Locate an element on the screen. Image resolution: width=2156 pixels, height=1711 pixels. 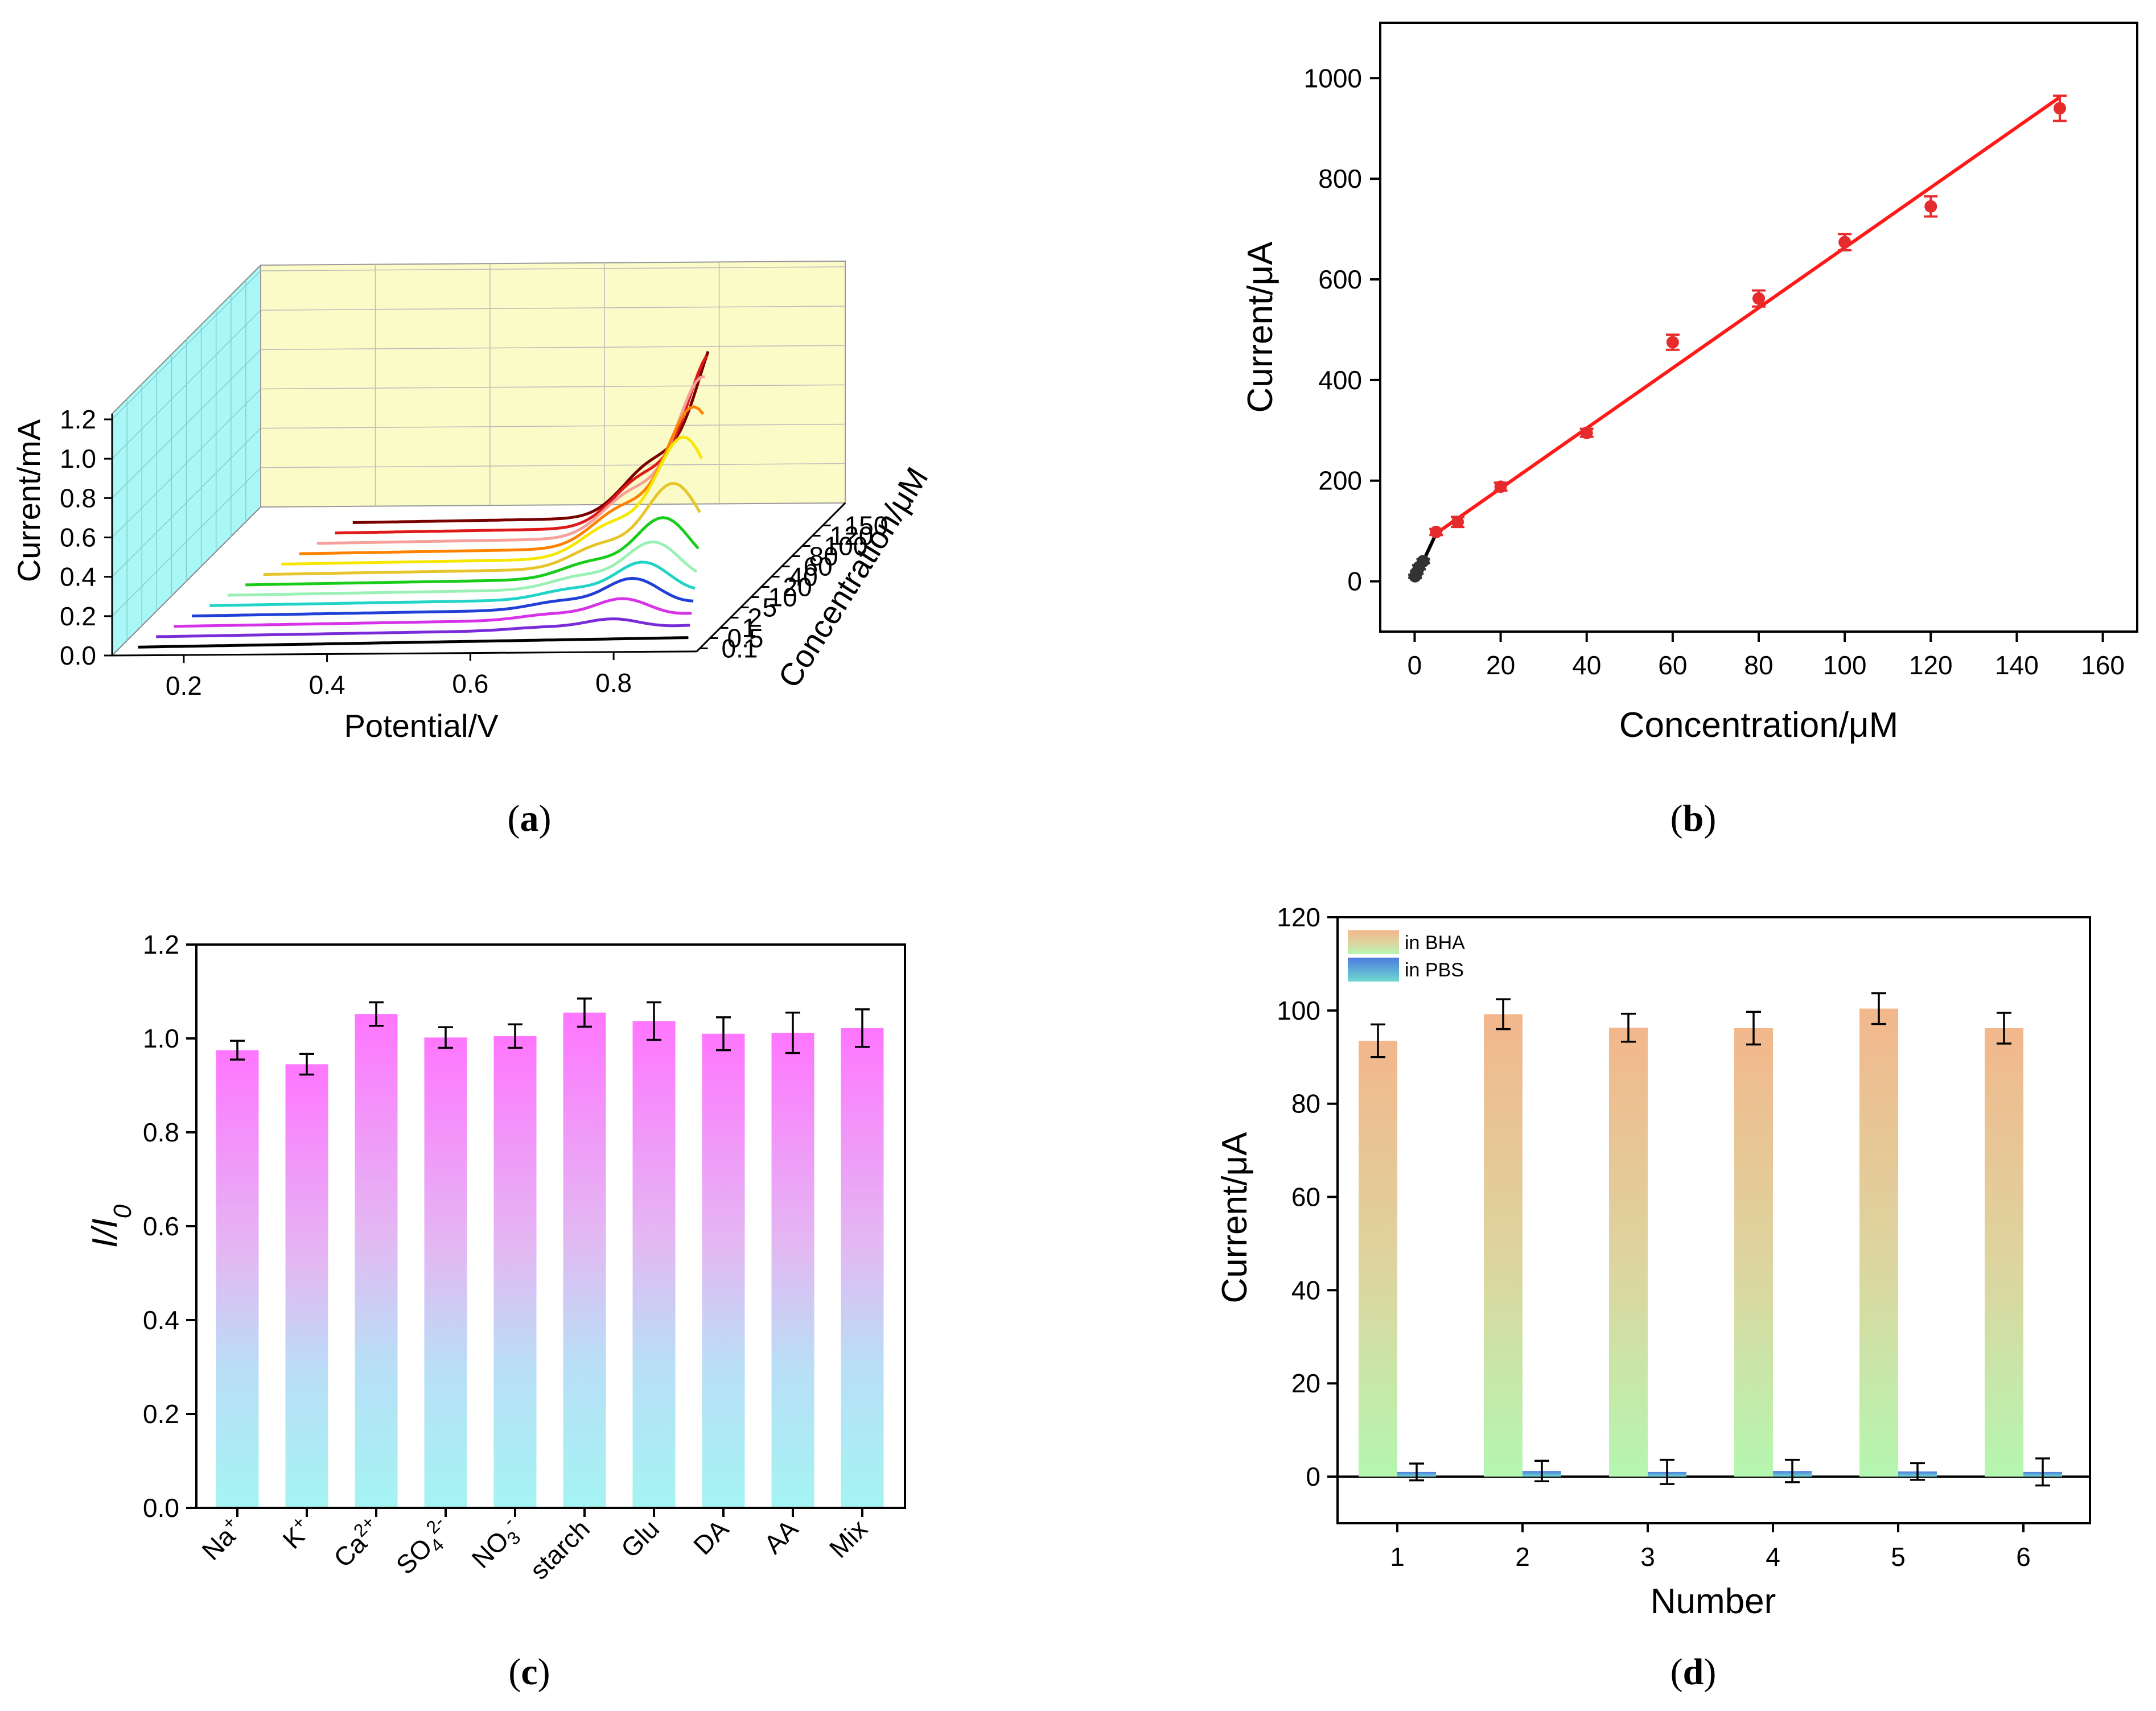
panel-a-z-tick-label: 5 is located at coordinates (770, 607).